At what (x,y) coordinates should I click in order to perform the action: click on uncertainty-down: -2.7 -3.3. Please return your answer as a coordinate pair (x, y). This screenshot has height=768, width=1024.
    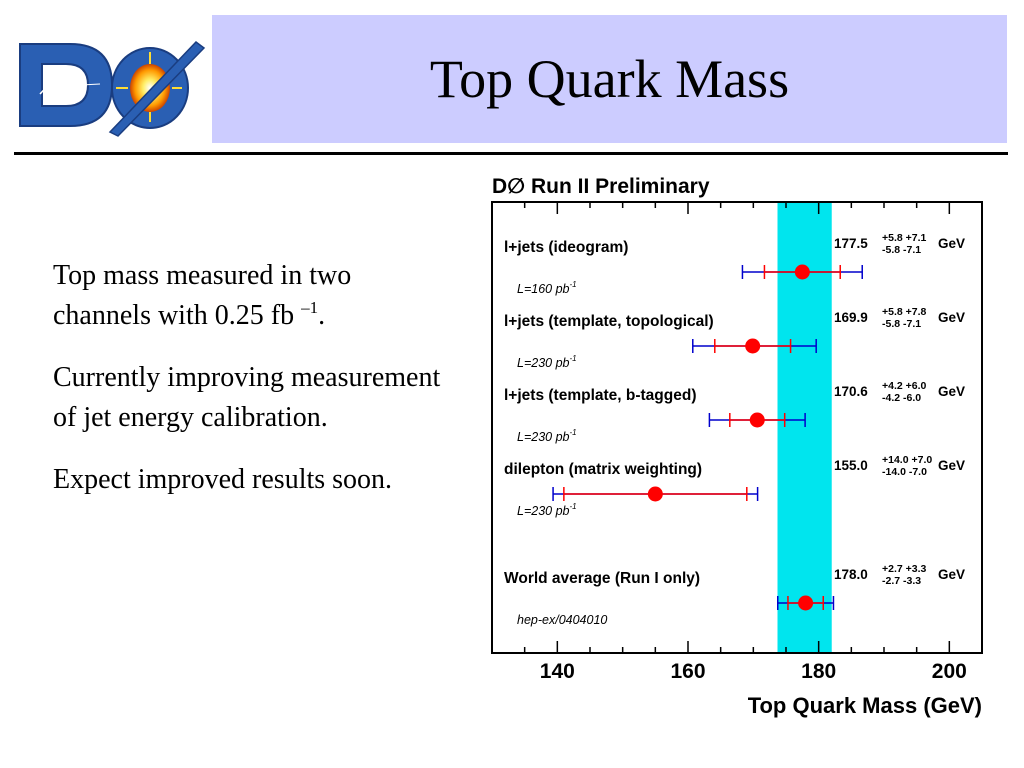
    Looking at the image, I should click on (901, 581).